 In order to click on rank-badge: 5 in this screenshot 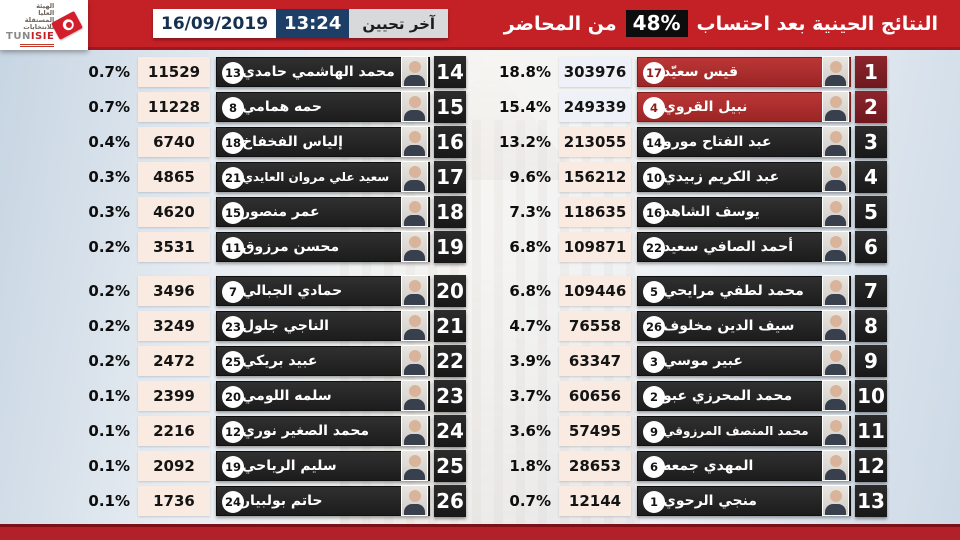, I will do `click(871, 212)`.